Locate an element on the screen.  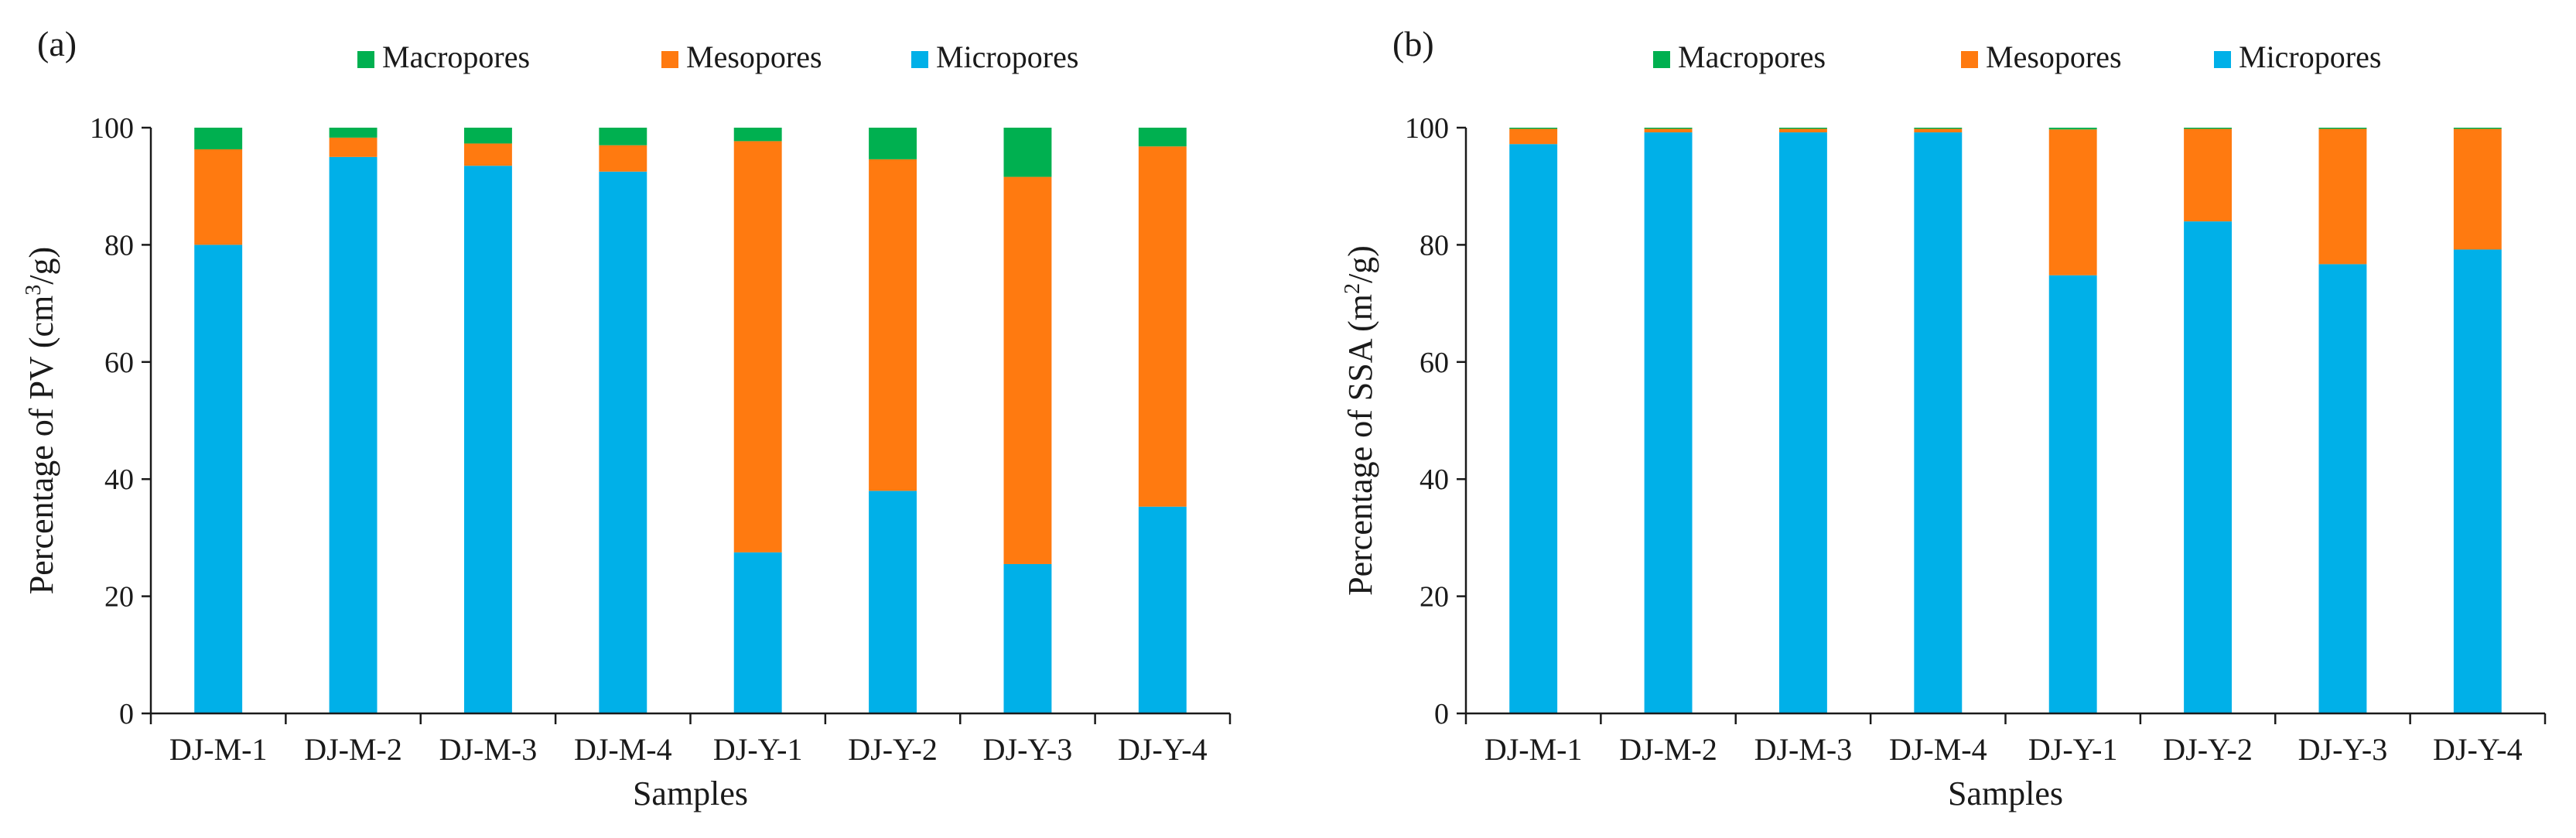
panel-label: (b) is located at coordinates (1413, 43).